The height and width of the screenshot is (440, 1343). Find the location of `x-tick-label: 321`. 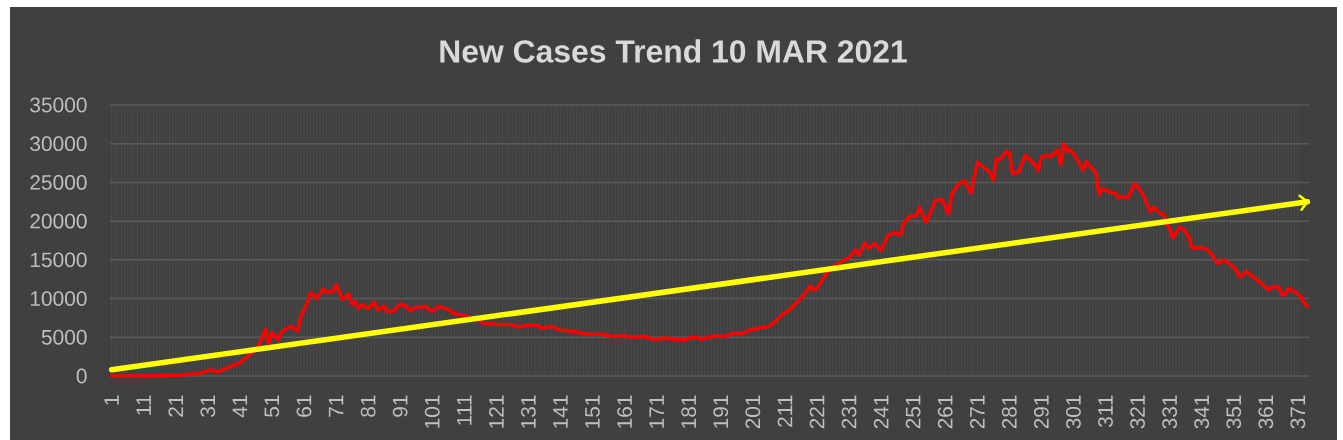

x-tick-label: 321 is located at coordinates (1137, 412).